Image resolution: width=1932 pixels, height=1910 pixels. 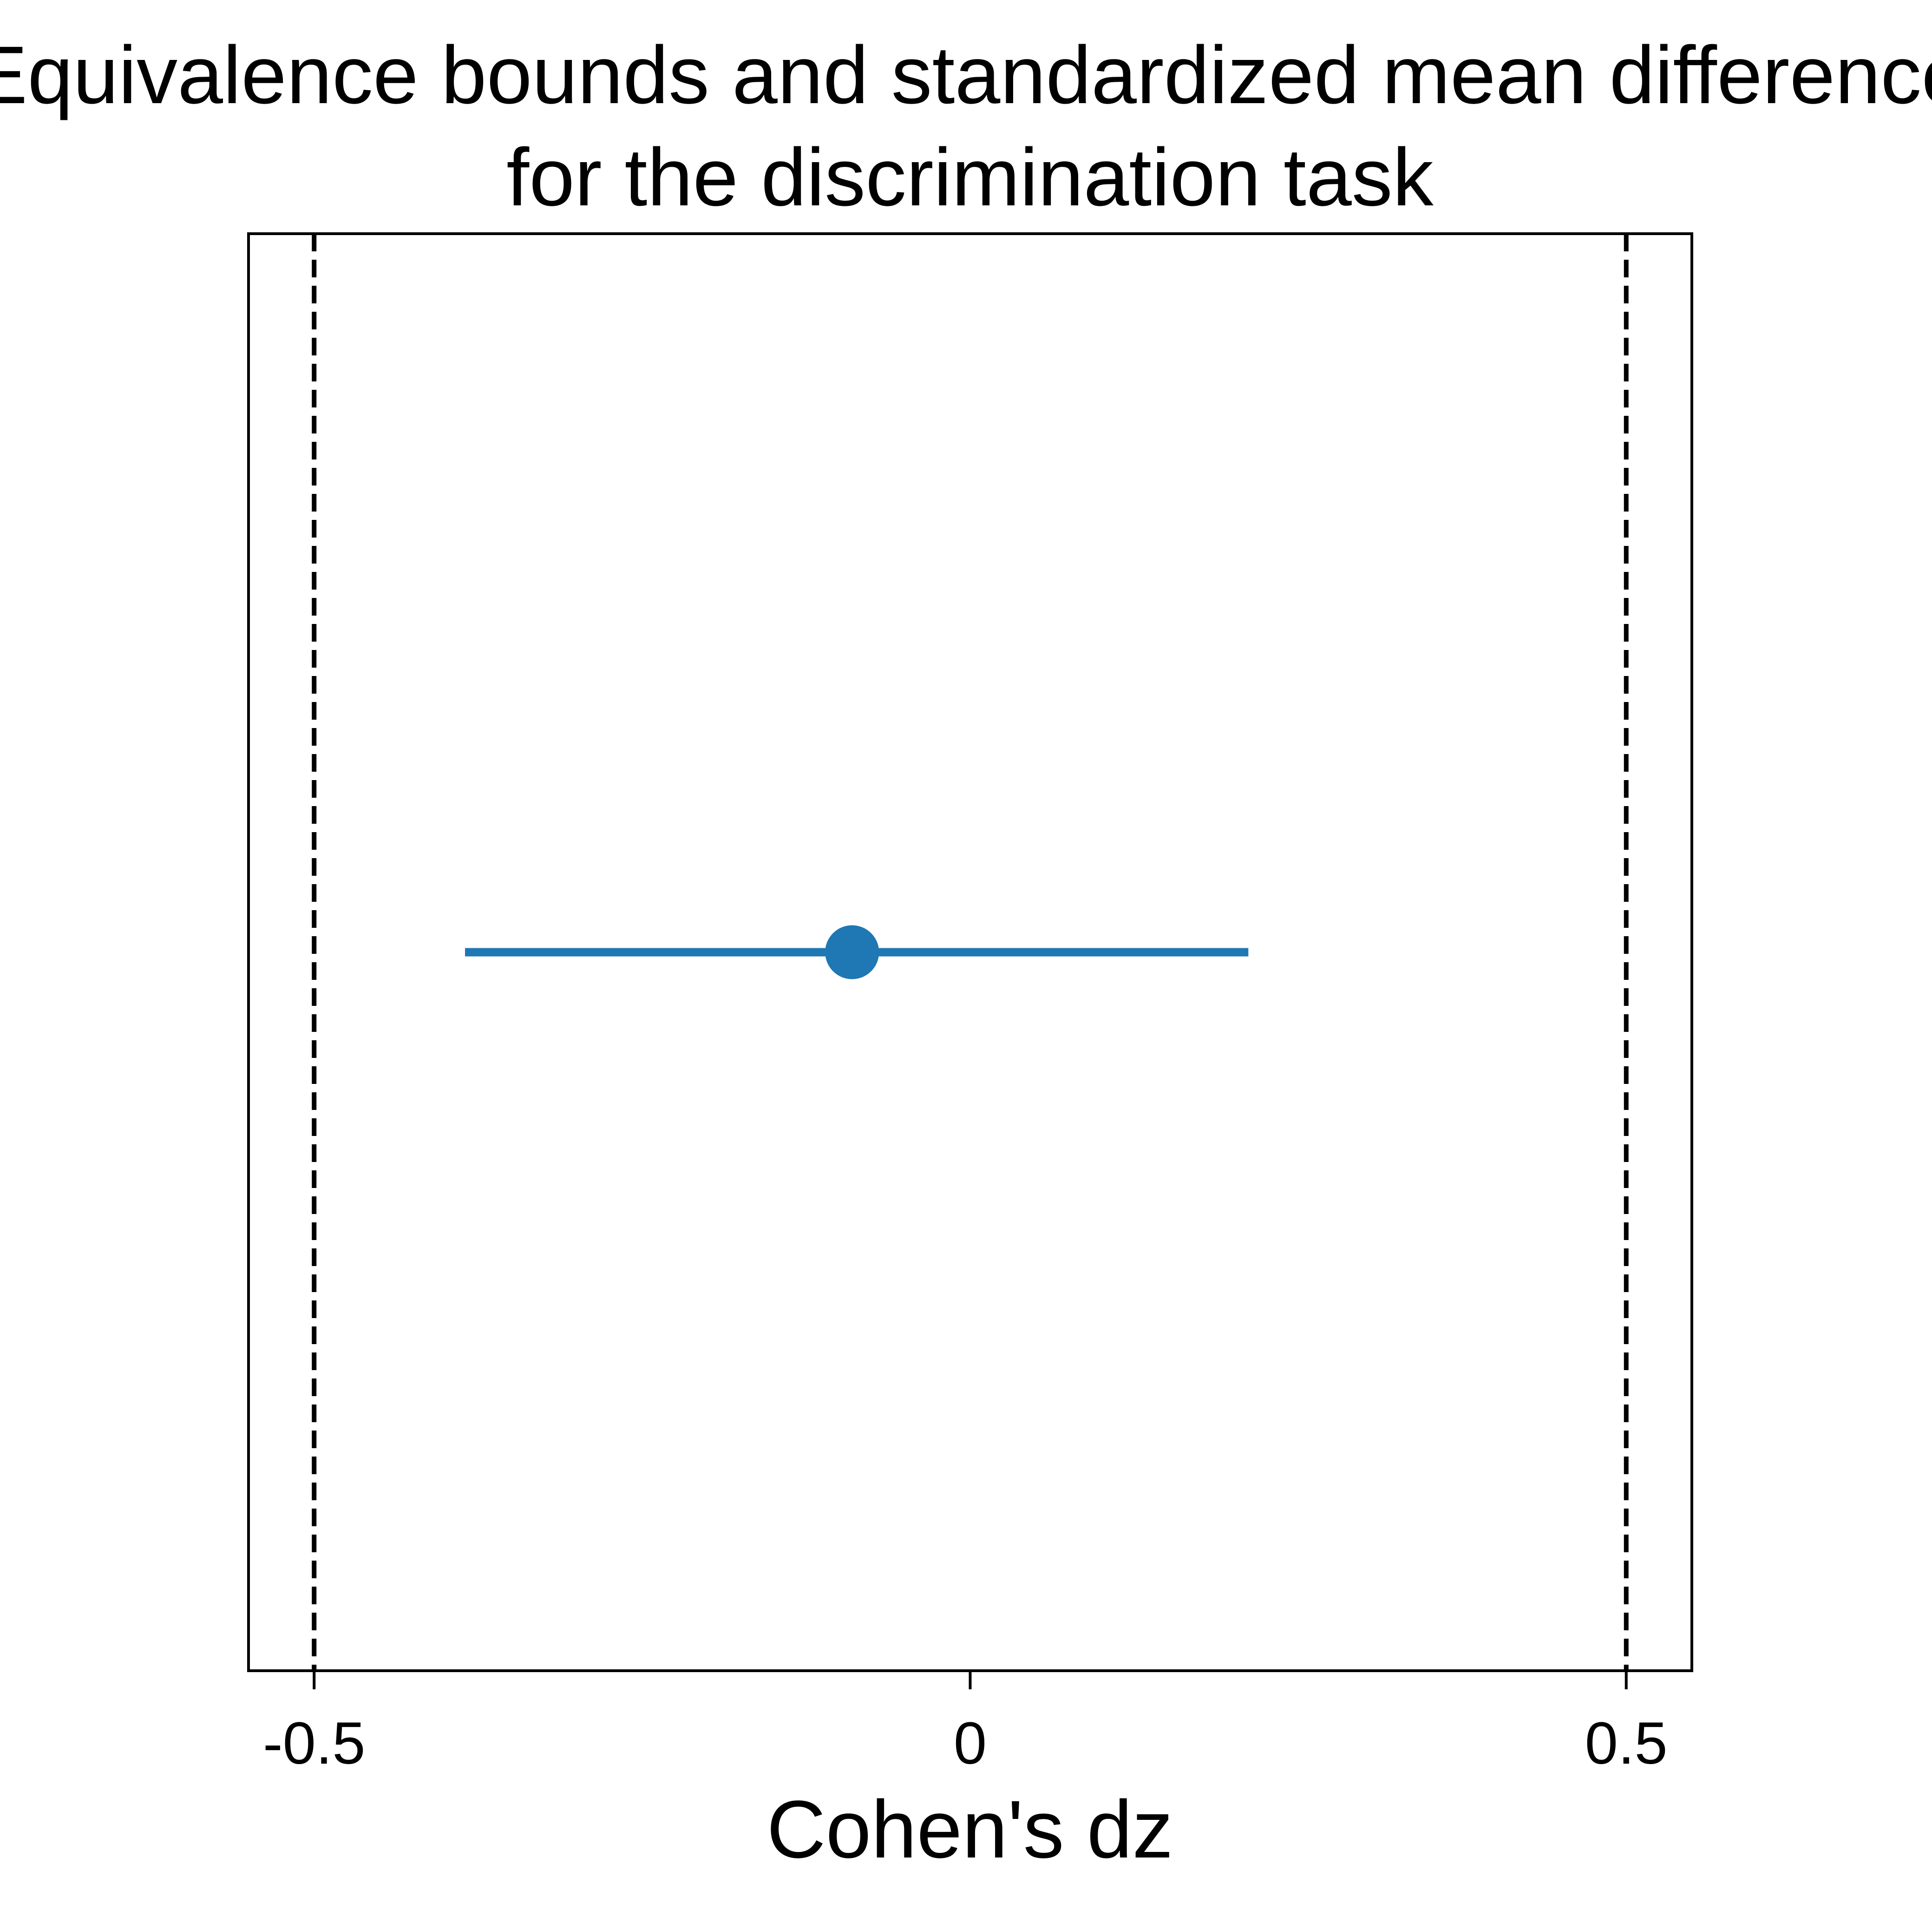 I want to click on point-estimate-marker, so click(x=852, y=952).